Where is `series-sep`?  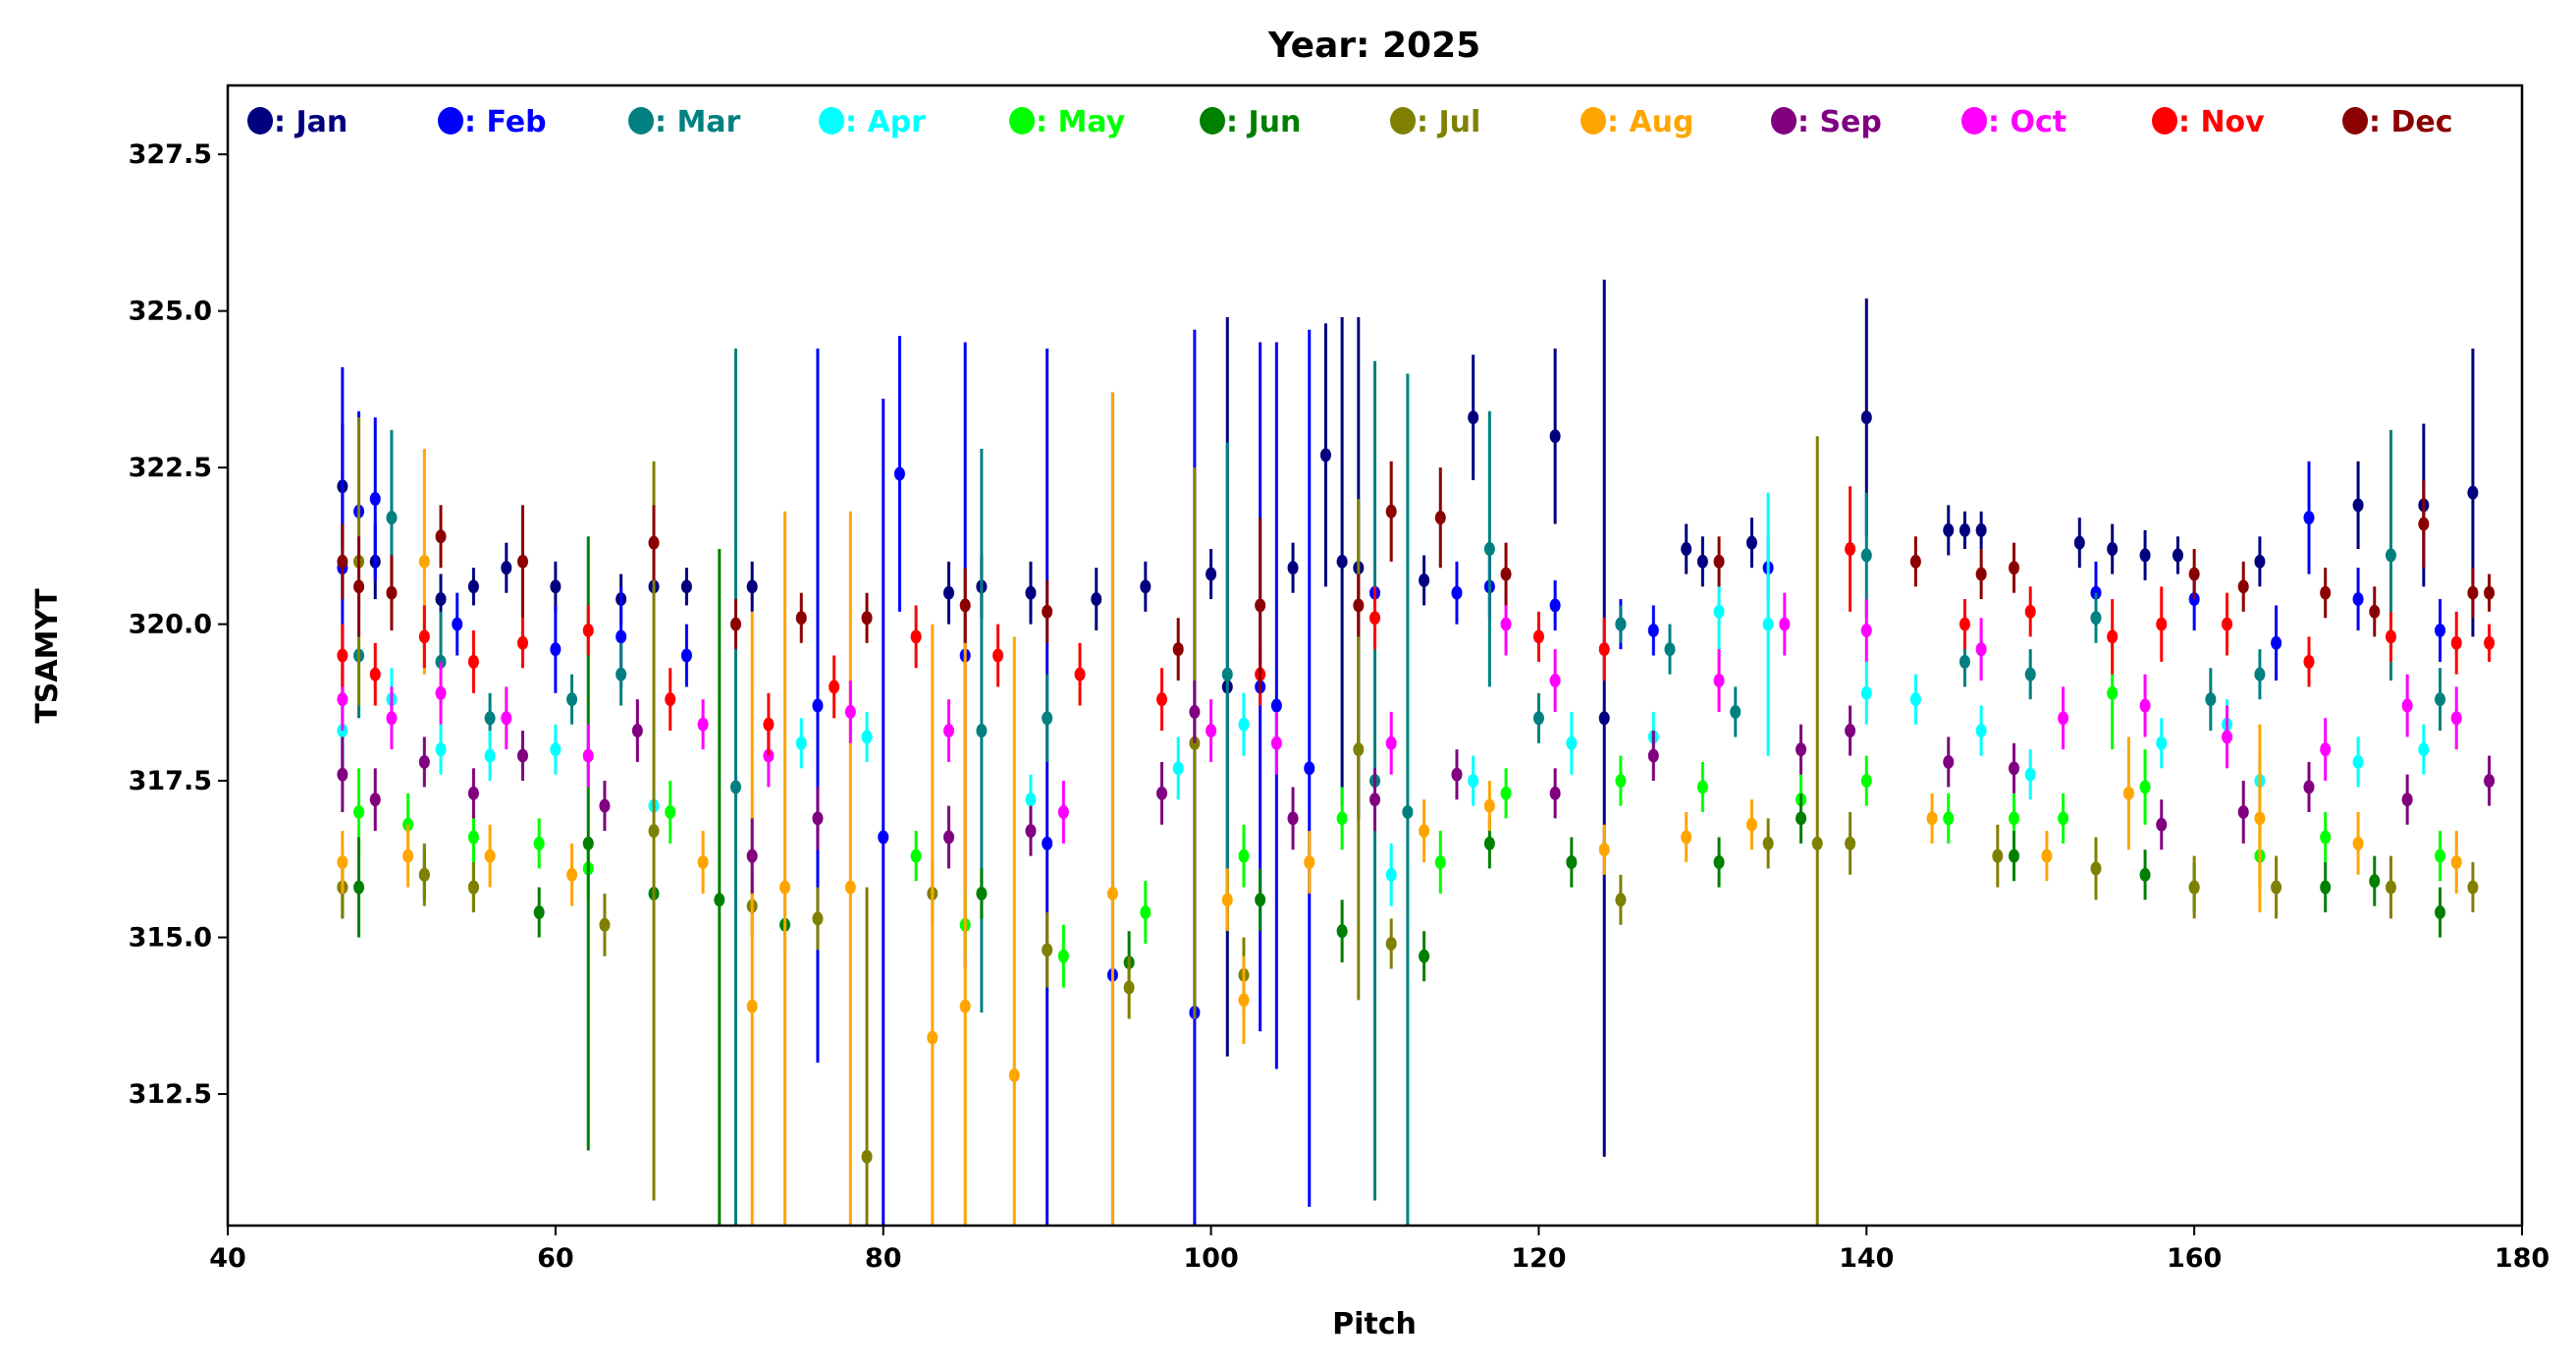
series-sep is located at coordinates (1416, 788).